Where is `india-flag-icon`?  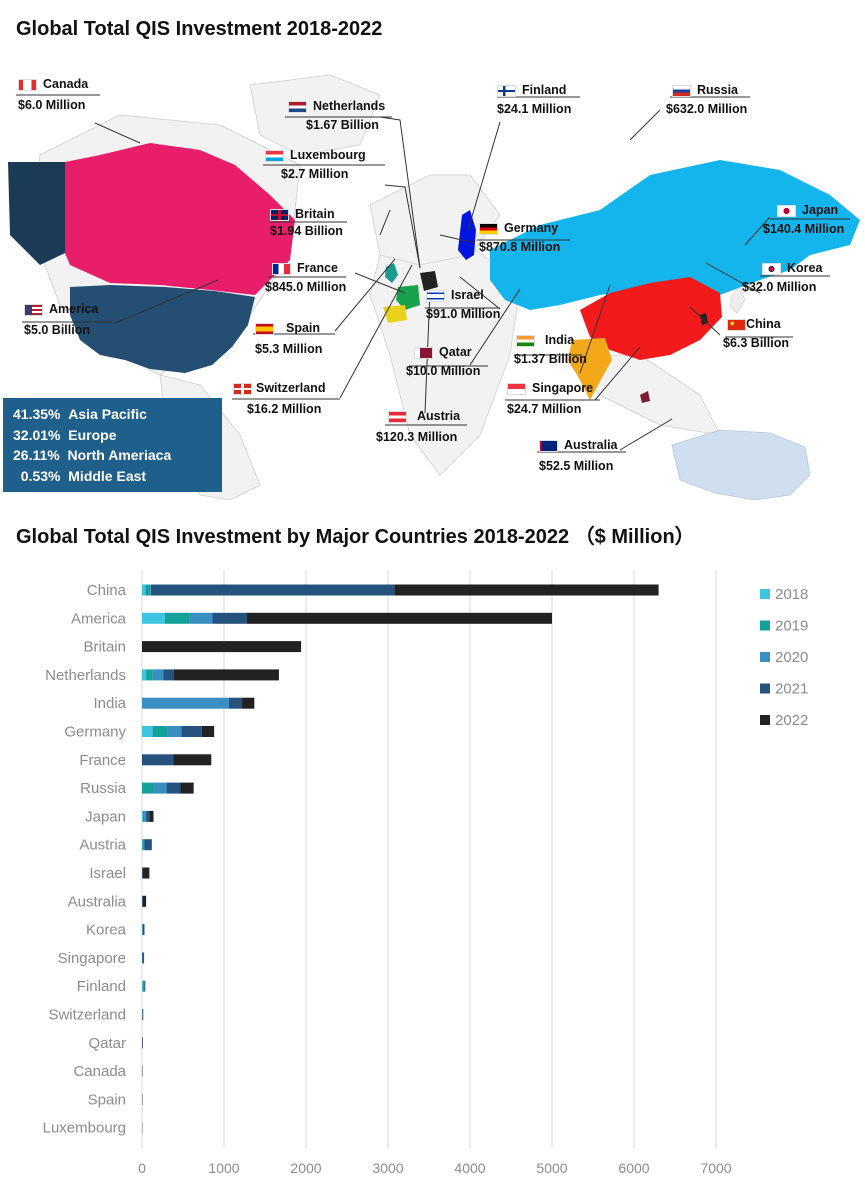
india-flag-icon is located at coordinates (525, 340).